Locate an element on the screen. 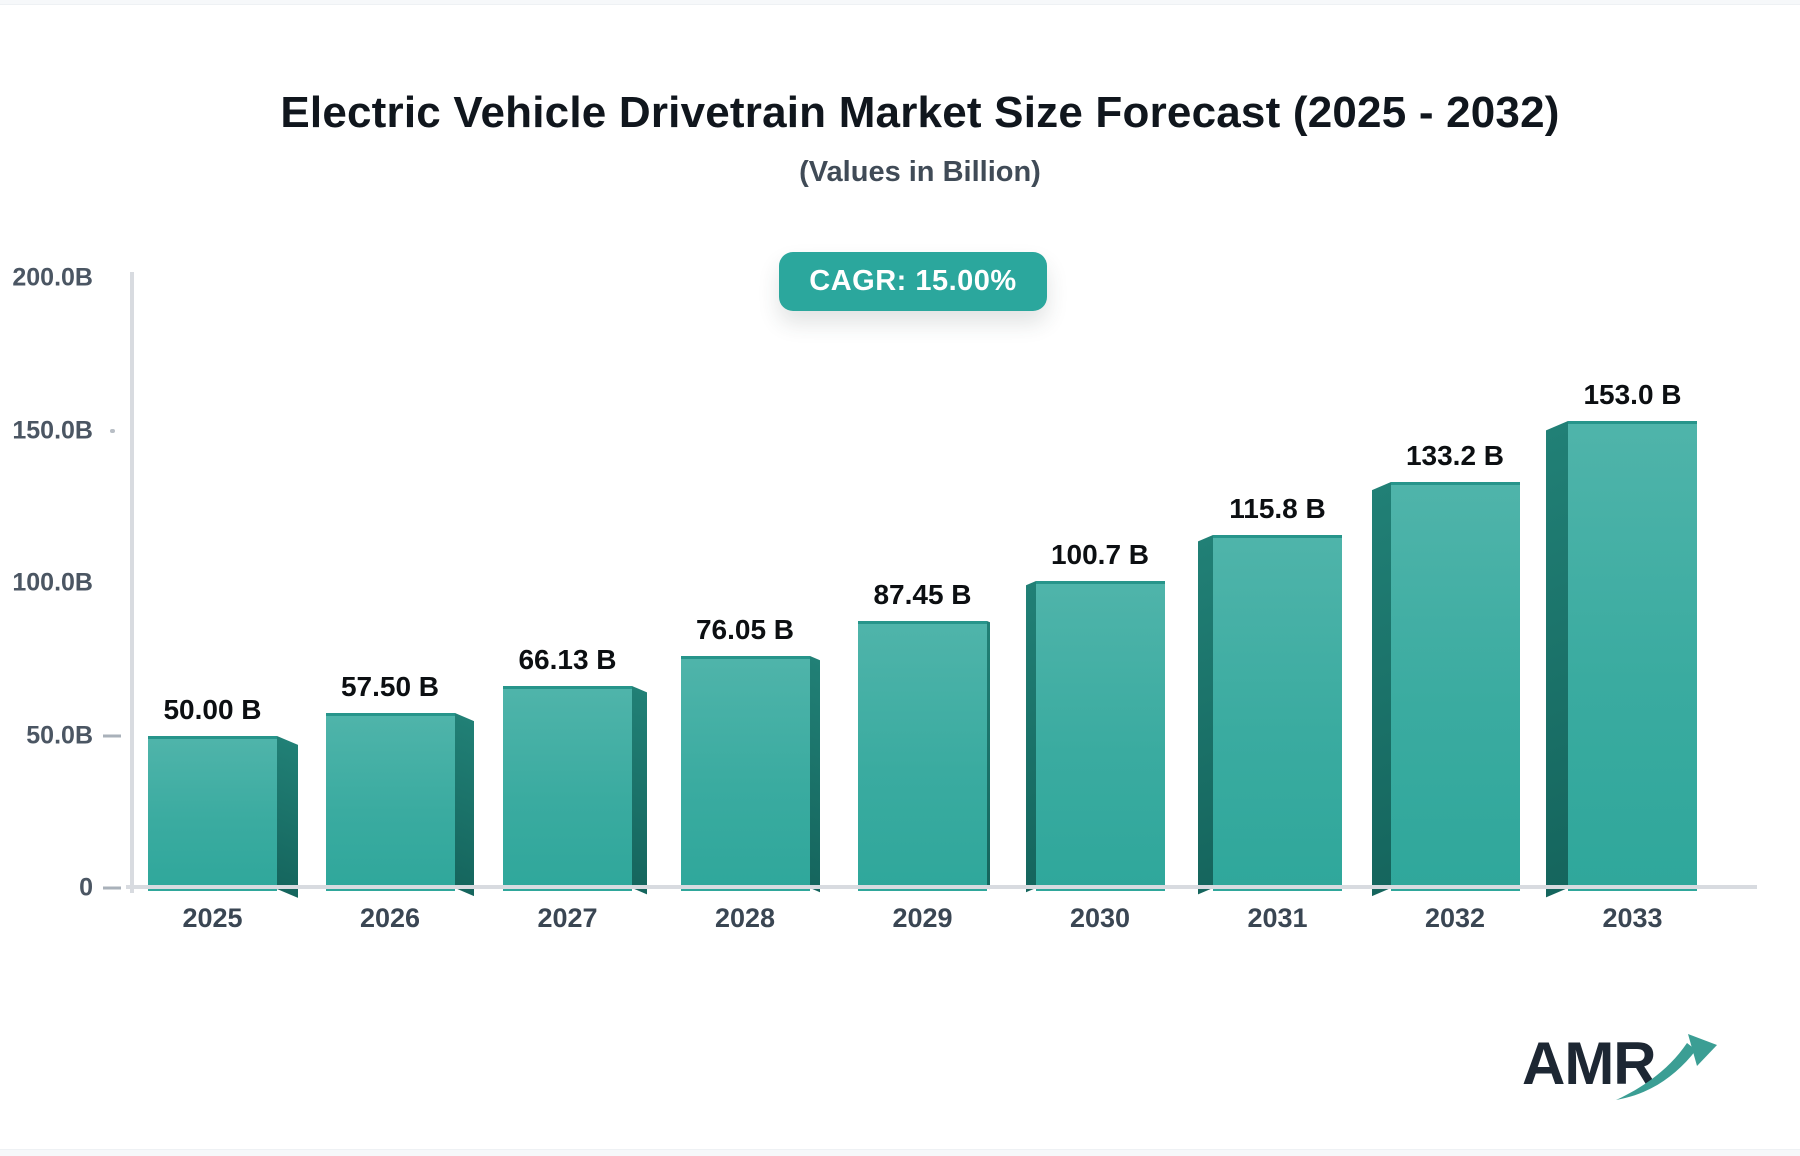 This screenshot has height=1156, width=1800. x-axis-label: 2030 is located at coordinates (1100, 918).